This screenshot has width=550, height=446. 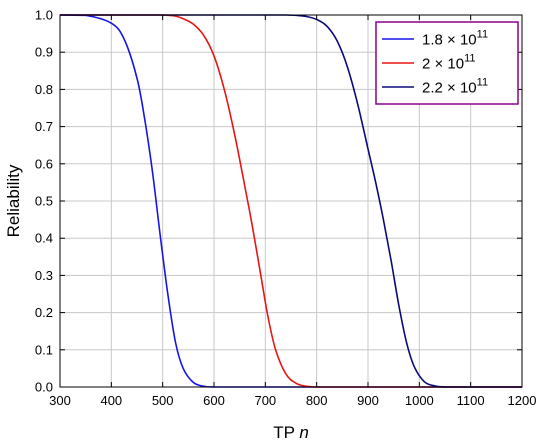 What do you see at coordinates (265, 400) in the screenshot?
I see `x-tick-label: 700` at bounding box center [265, 400].